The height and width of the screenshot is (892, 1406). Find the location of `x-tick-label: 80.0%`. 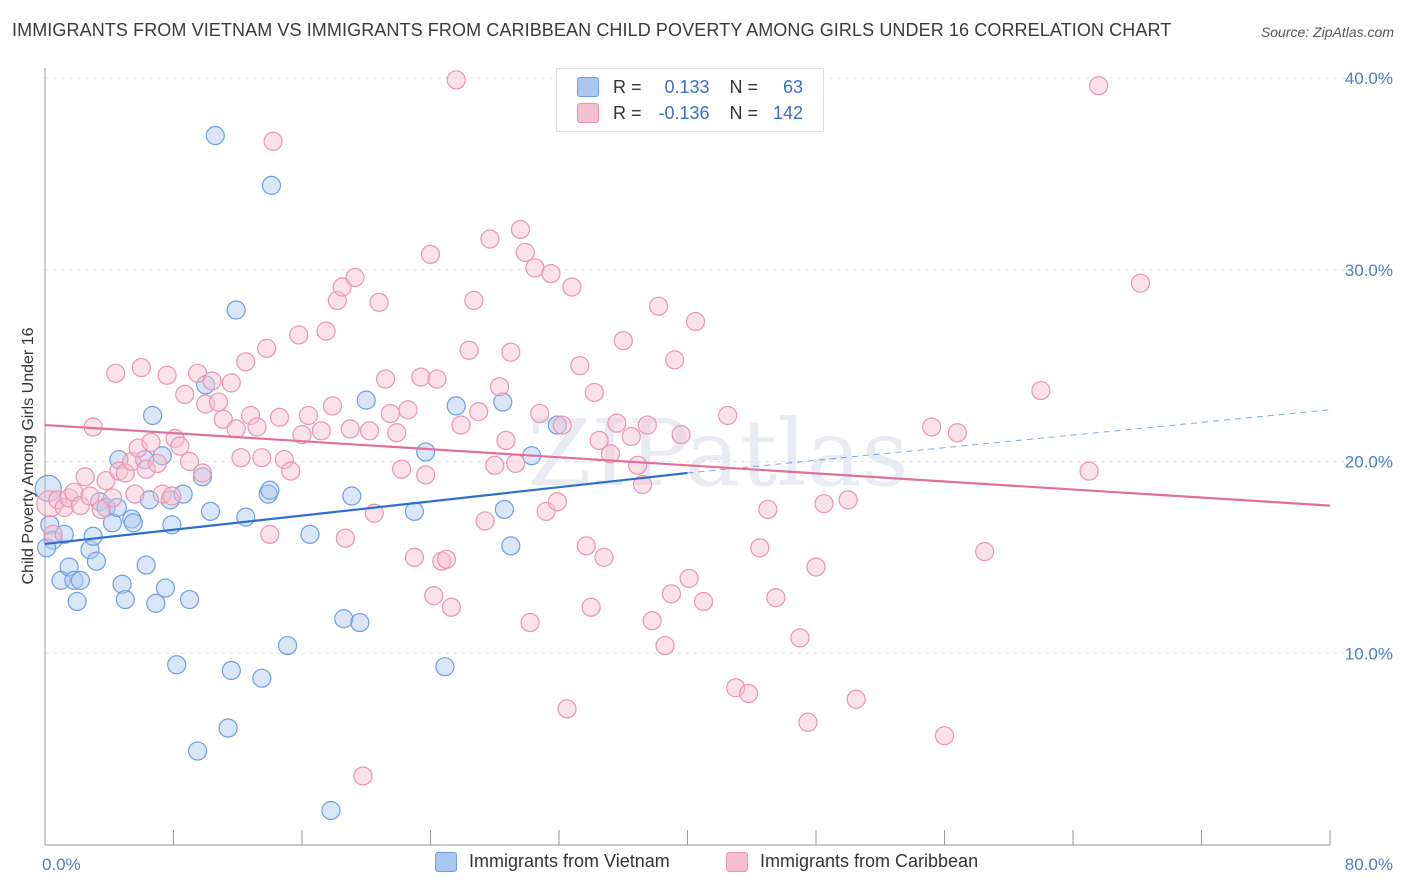

x-tick-label: 80.0% is located at coordinates (1369, 864).